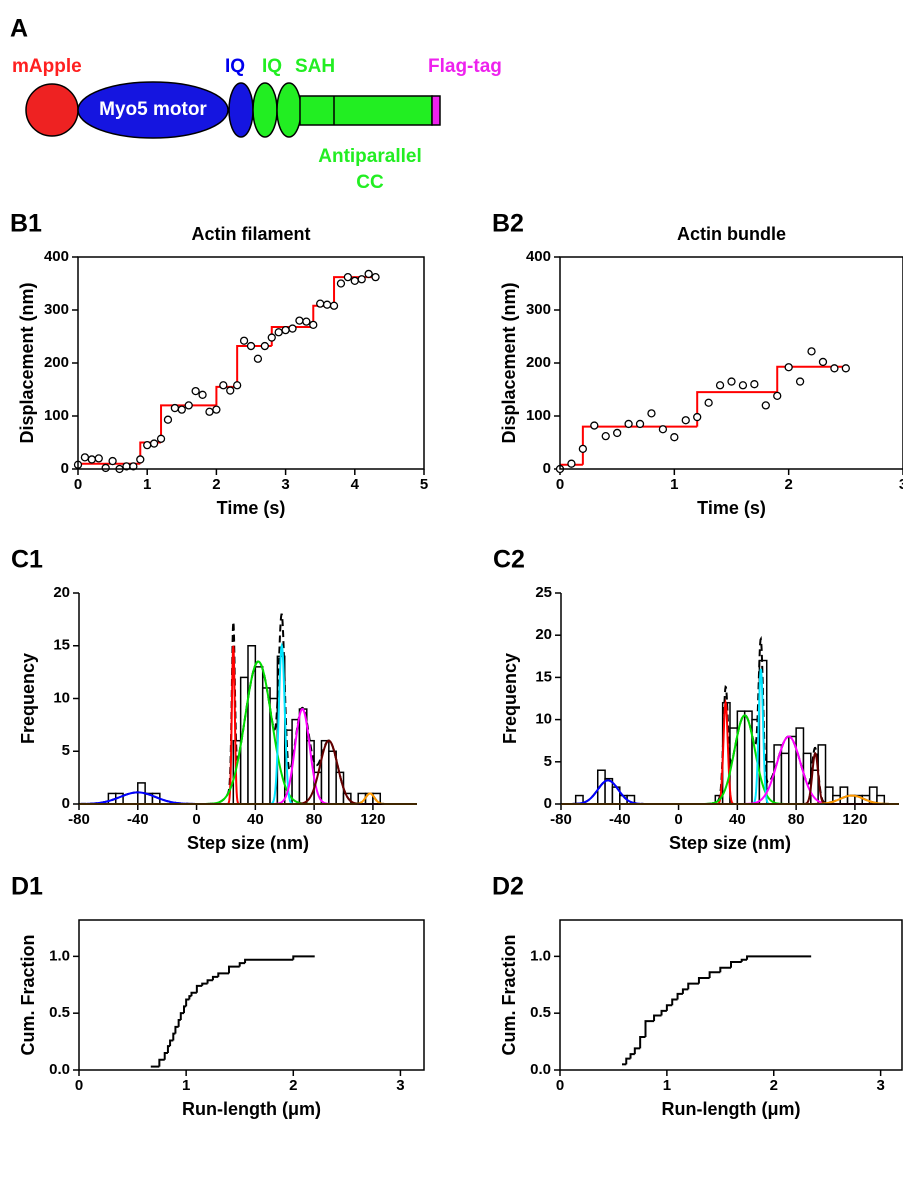  I want to click on mapple-label: mApple, so click(47, 66).